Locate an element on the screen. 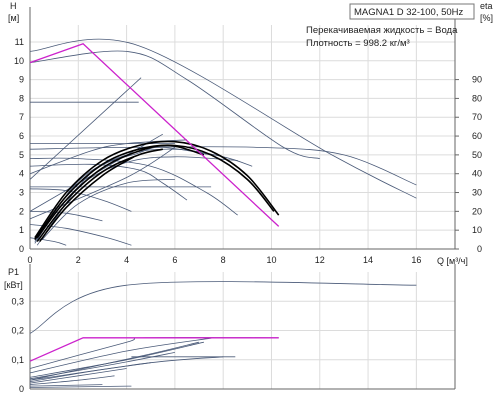 The width and height of the screenshot is (500, 400). y2-tick-label: 0 is located at coordinates (479, 249).